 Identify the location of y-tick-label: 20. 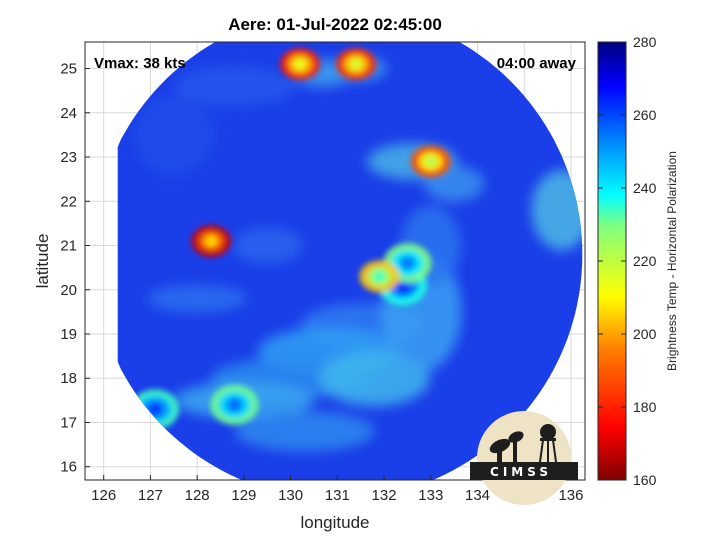
(68, 290).